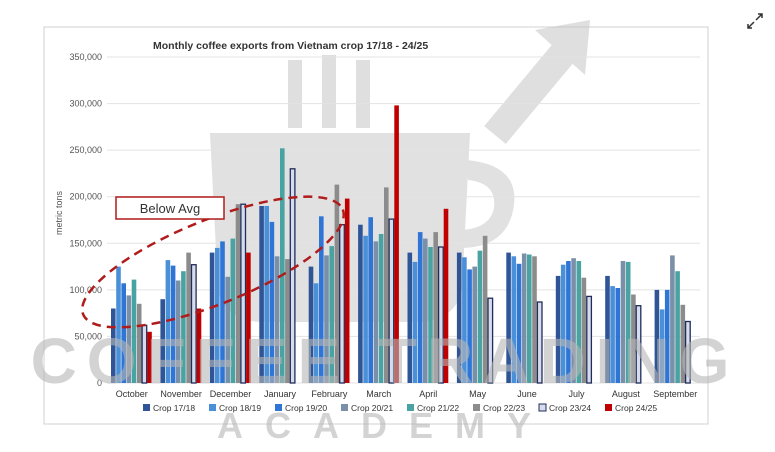 The height and width of the screenshot is (452, 775). What do you see at coordinates (527, 394) in the screenshot?
I see `x-category-label: June` at bounding box center [527, 394].